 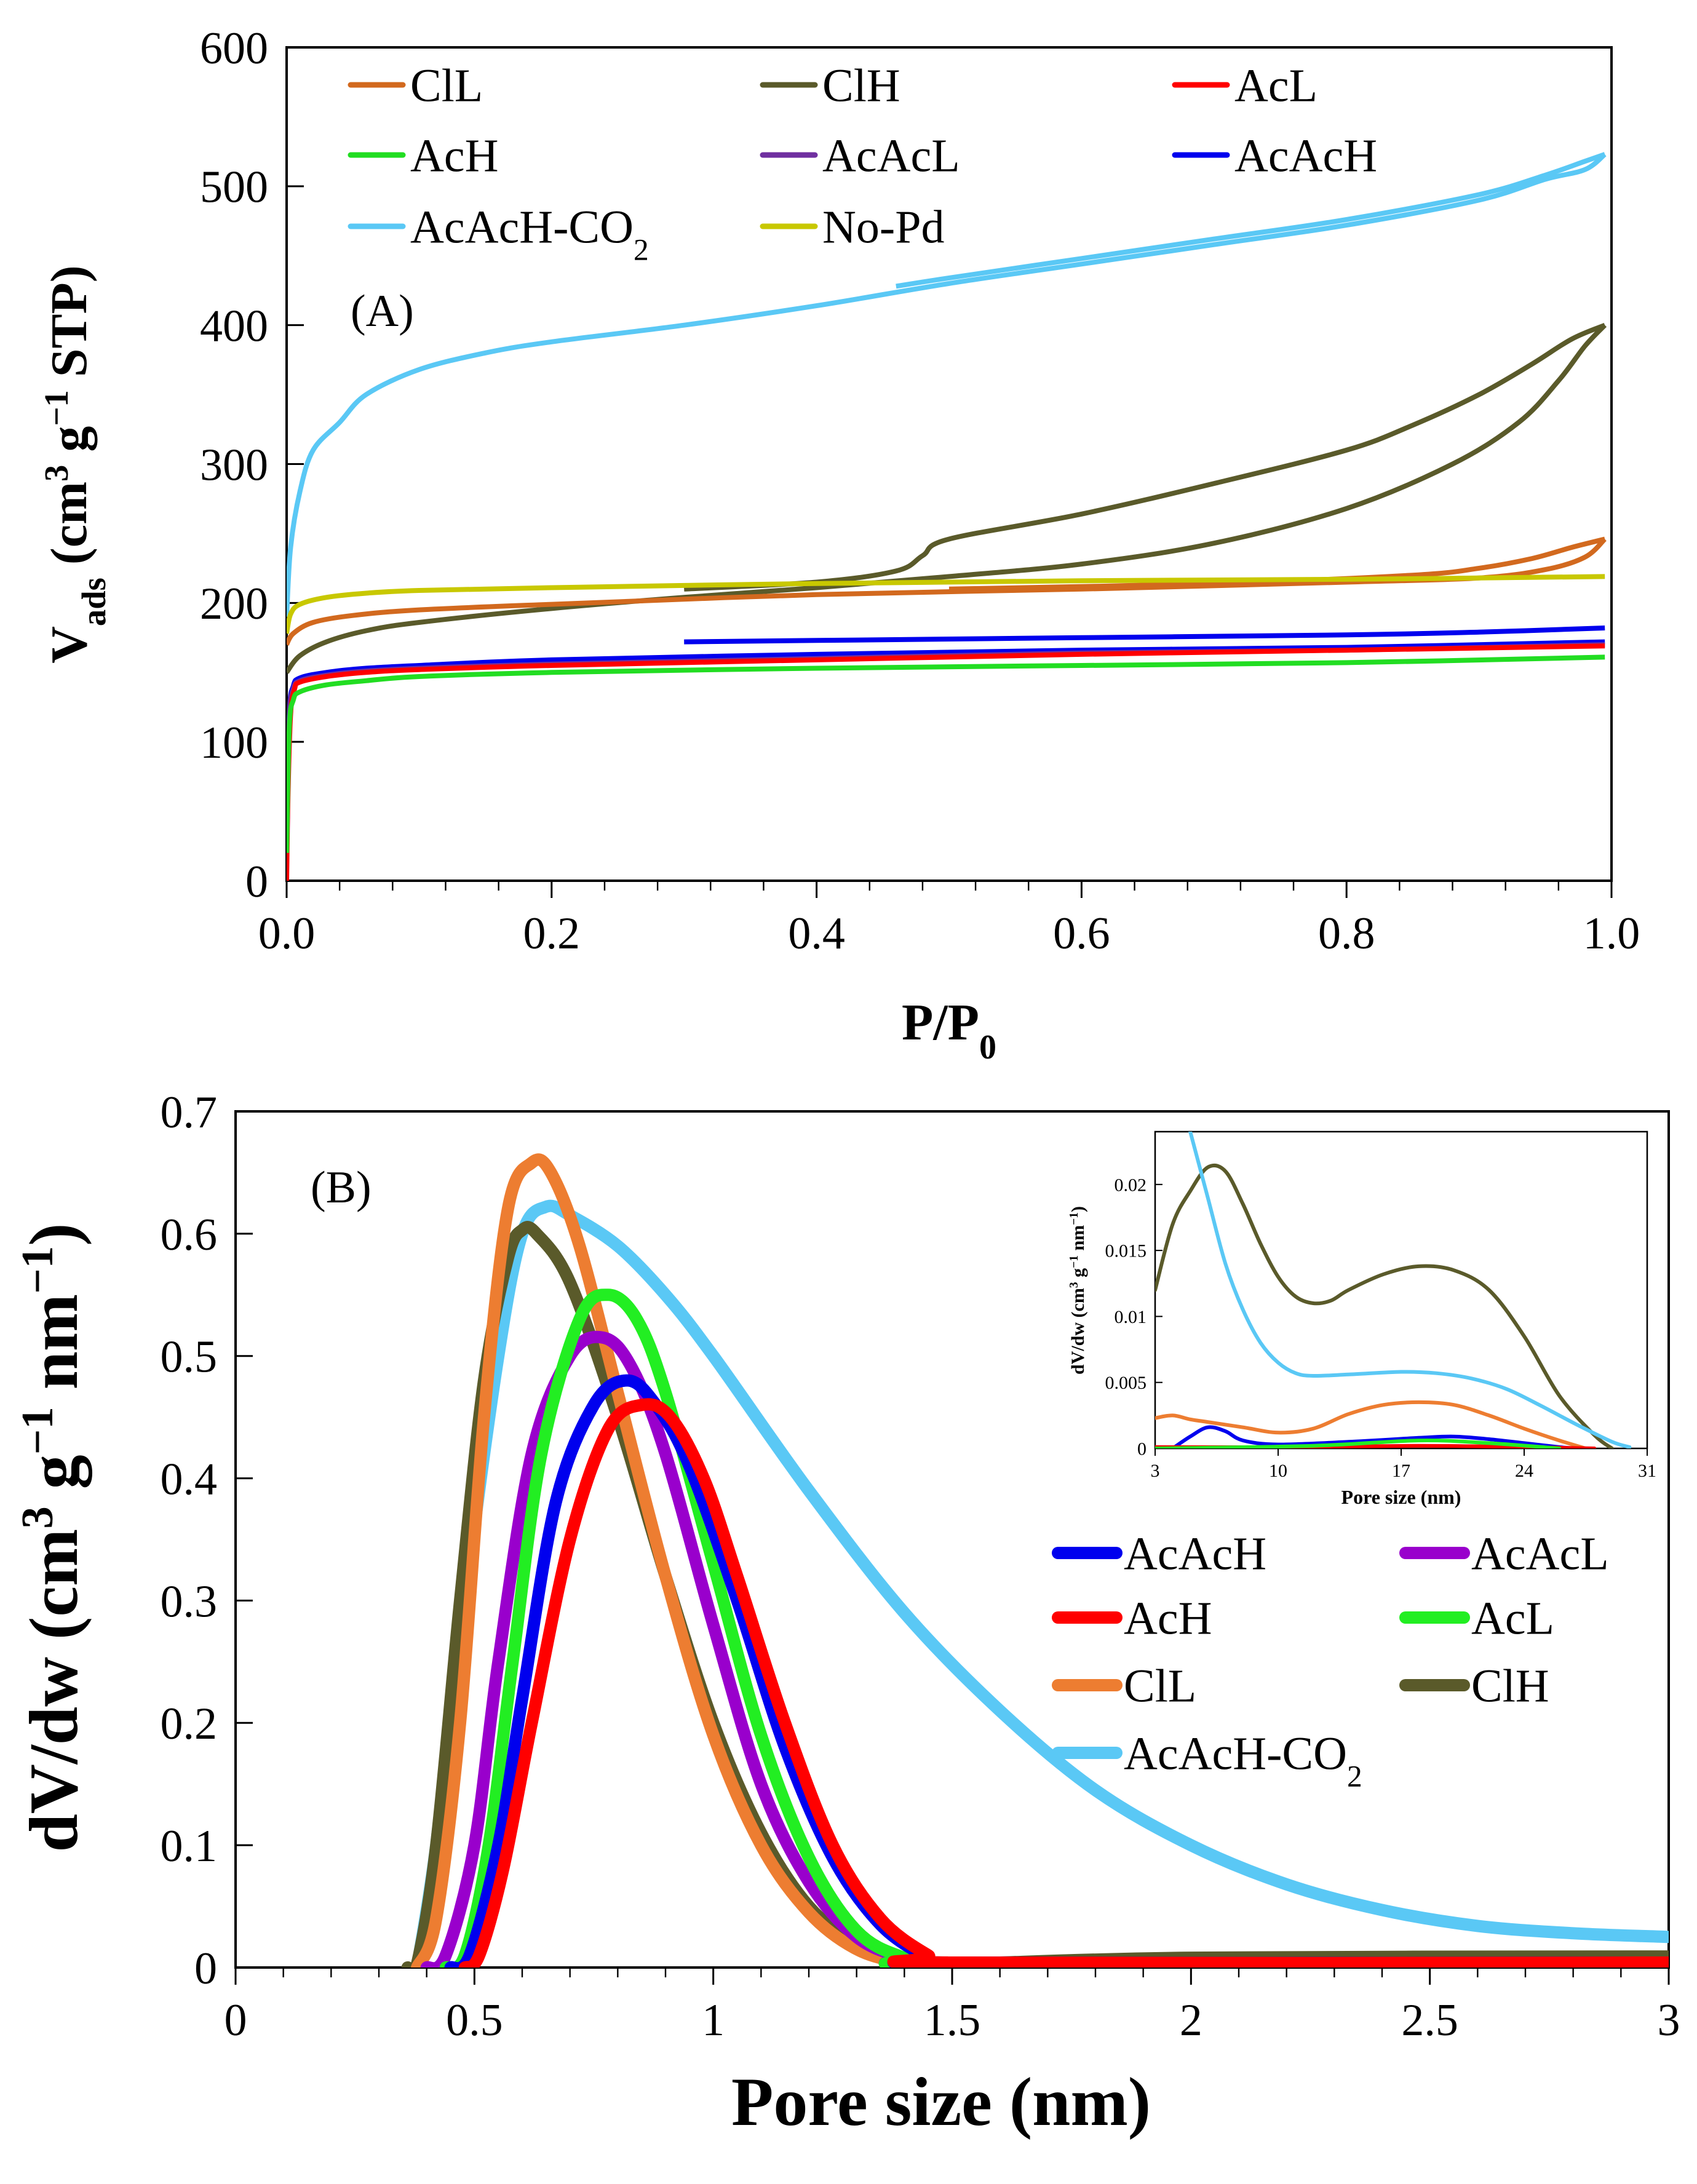 I want to click on y-axis-title: dV/dw (cm3 g−1 nm−1), so click(x=52, y=1537).